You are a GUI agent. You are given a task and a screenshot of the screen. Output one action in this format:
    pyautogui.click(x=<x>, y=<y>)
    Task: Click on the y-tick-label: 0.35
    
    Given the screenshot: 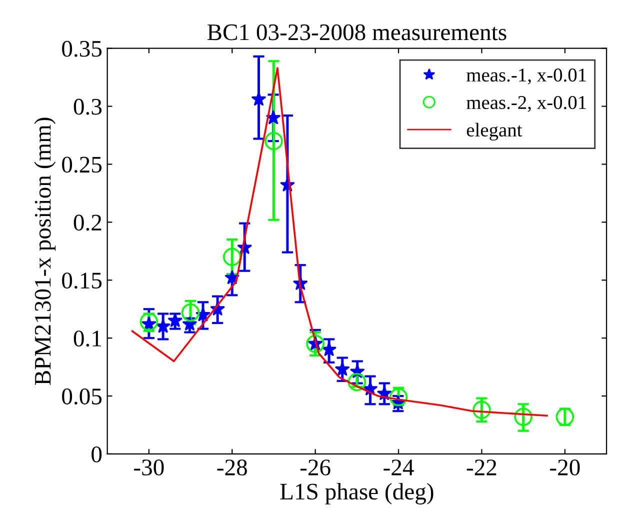 What is the action you would take?
    pyautogui.click(x=82, y=48)
    